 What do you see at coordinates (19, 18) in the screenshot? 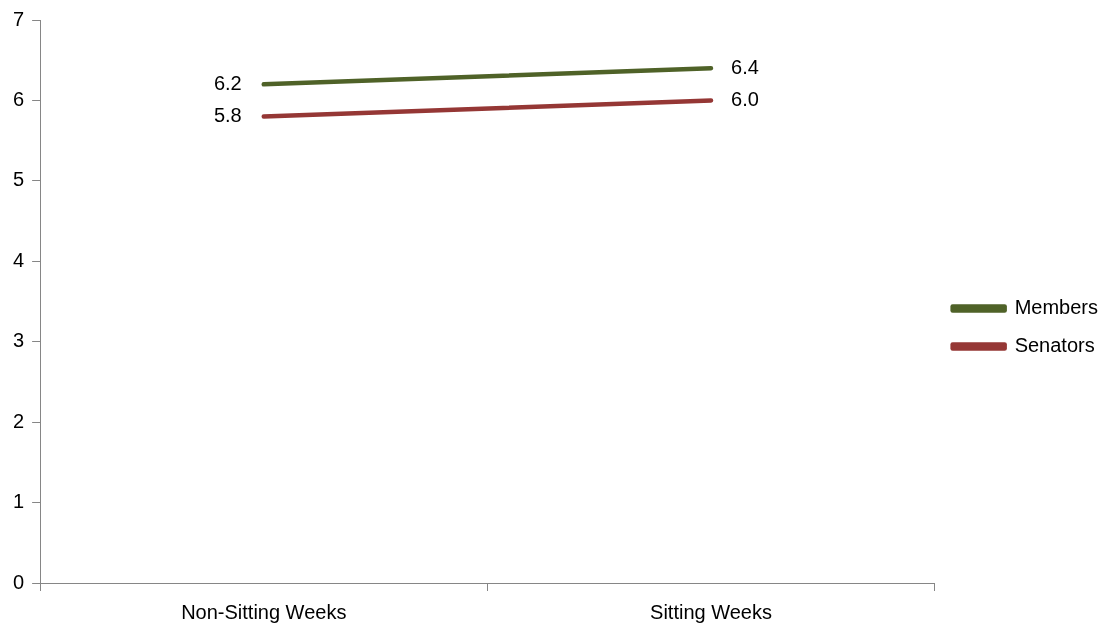
I see `y-tick-label: 7` at bounding box center [19, 18].